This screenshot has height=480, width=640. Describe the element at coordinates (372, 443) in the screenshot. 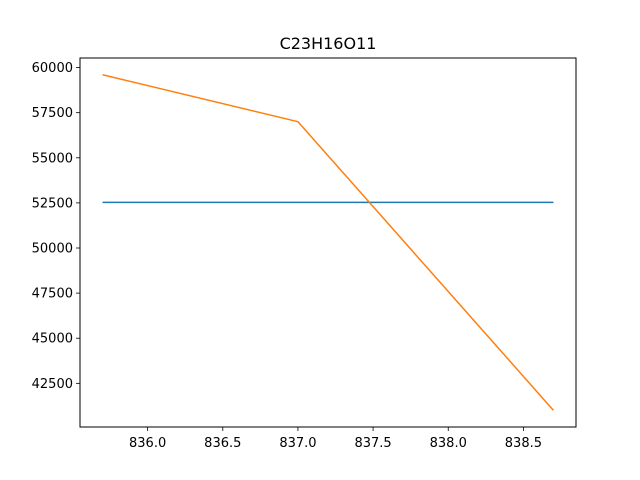

I see `x-tick-label: 837.5` at that location.